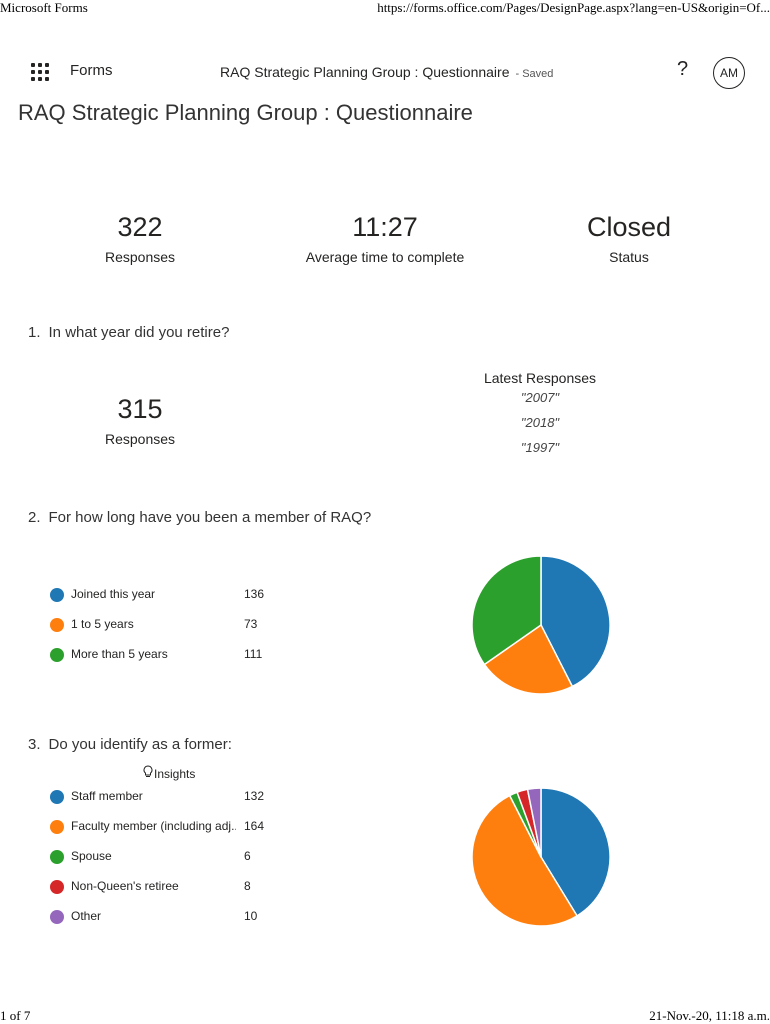 Image resolution: width=770 pixels, height=1024 pixels. I want to click on legend-count: 73, so click(251, 624).